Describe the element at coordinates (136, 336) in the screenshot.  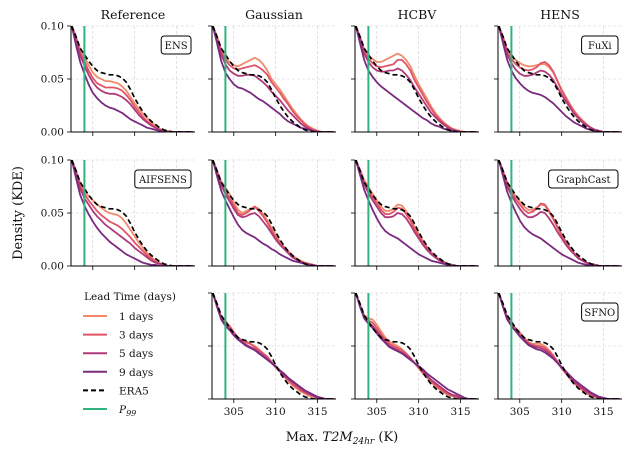
I see `legend-label: 3 days` at that location.